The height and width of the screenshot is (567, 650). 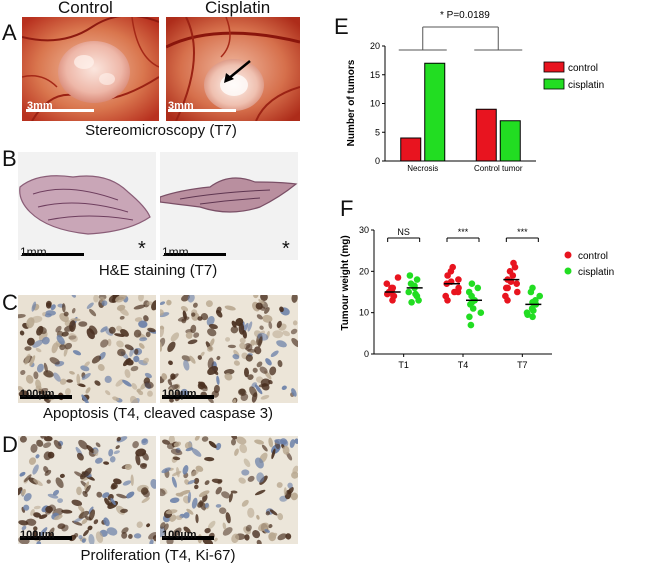 I want to click on legend-swatch-control-e, so click(x=554, y=67).